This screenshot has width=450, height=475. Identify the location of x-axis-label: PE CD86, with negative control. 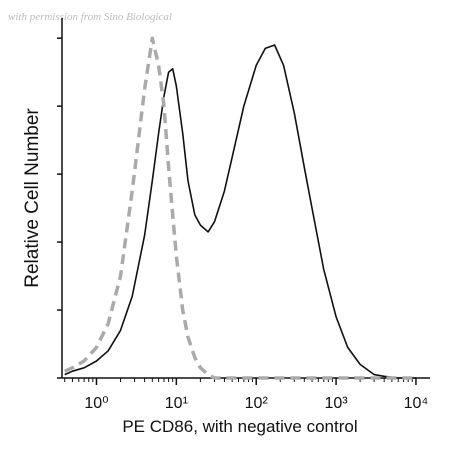
(239, 426).